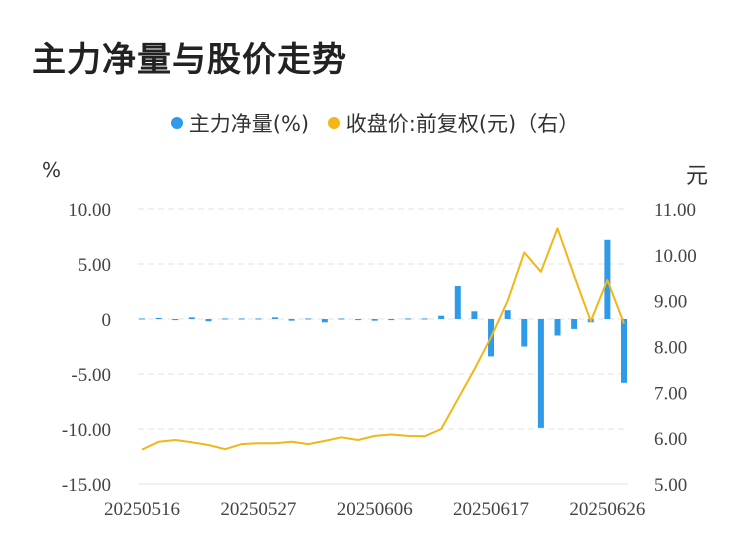 This screenshot has height=558, width=750. I want to click on x-tick-label: 20250527, so click(258, 509).